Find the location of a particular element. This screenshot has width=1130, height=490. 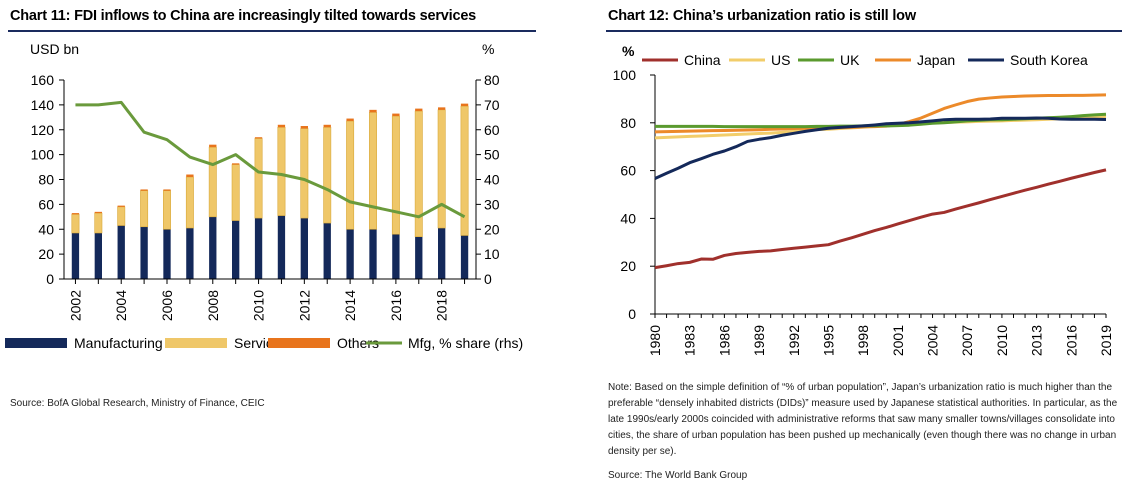

chart-11-title-rule is located at coordinates (272, 31).